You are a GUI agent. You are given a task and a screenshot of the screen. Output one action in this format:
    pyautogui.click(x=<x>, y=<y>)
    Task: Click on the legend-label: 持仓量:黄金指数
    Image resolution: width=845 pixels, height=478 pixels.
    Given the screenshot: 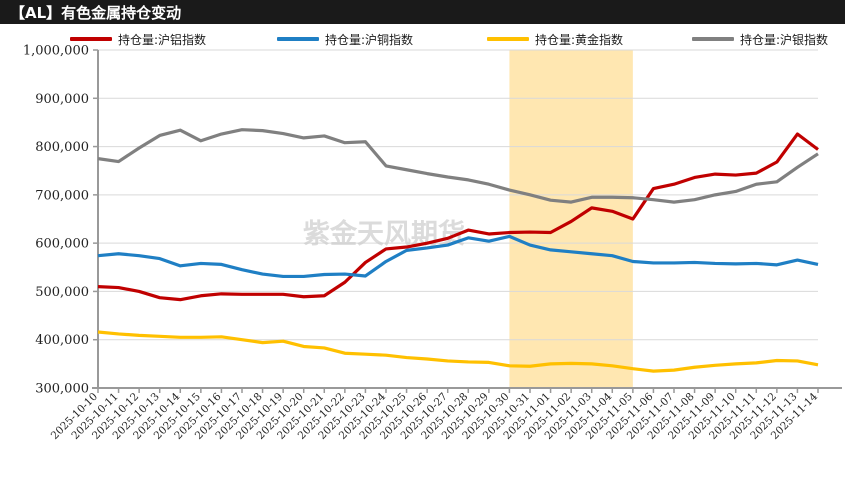 What is the action you would take?
    pyautogui.click(x=579, y=39)
    